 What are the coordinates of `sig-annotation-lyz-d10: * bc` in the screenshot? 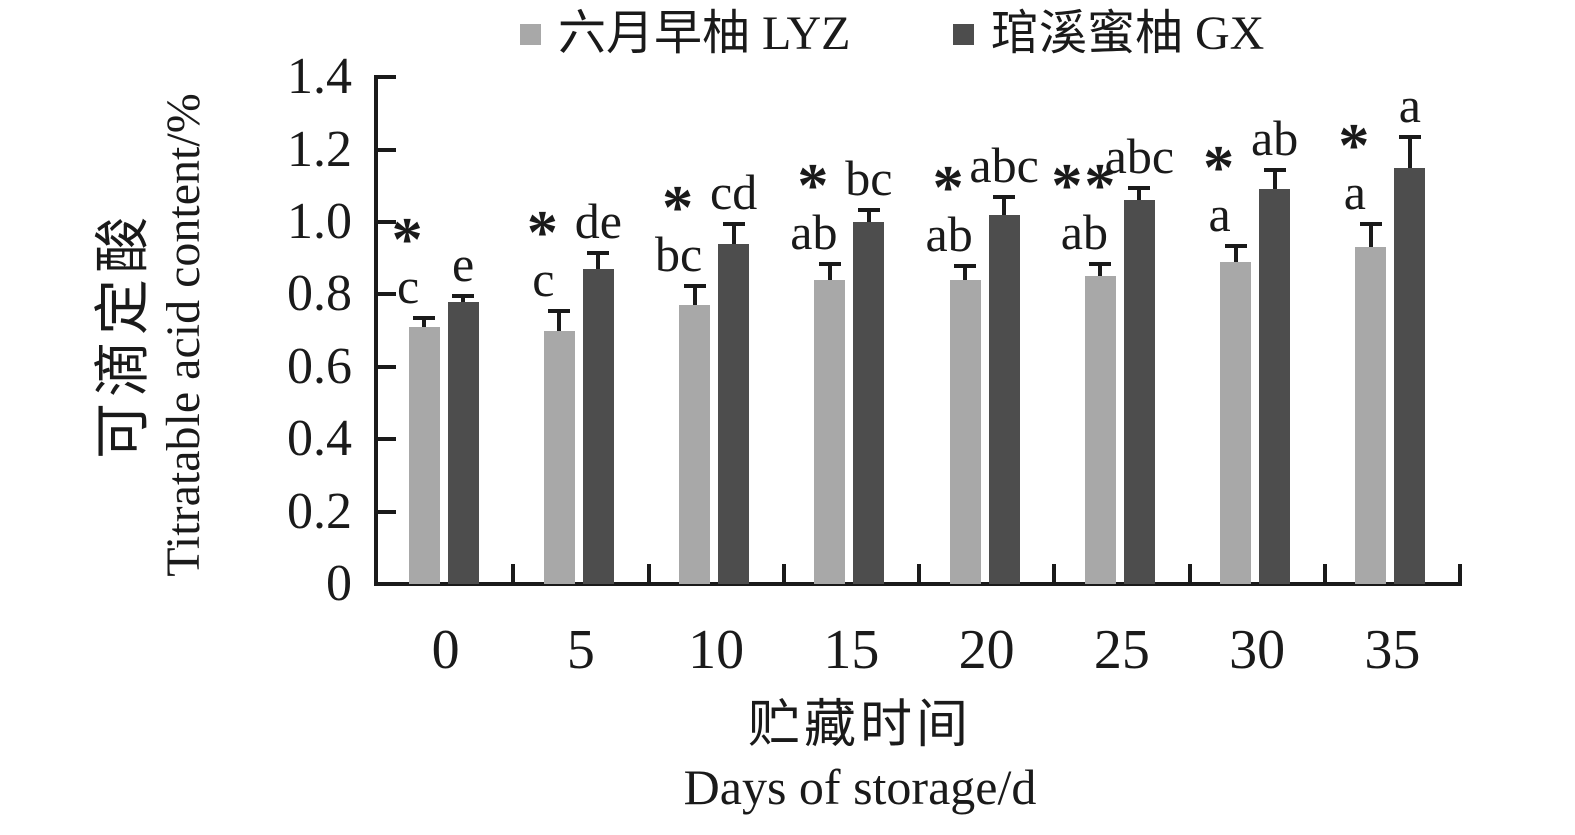 It's located at (679, 227).